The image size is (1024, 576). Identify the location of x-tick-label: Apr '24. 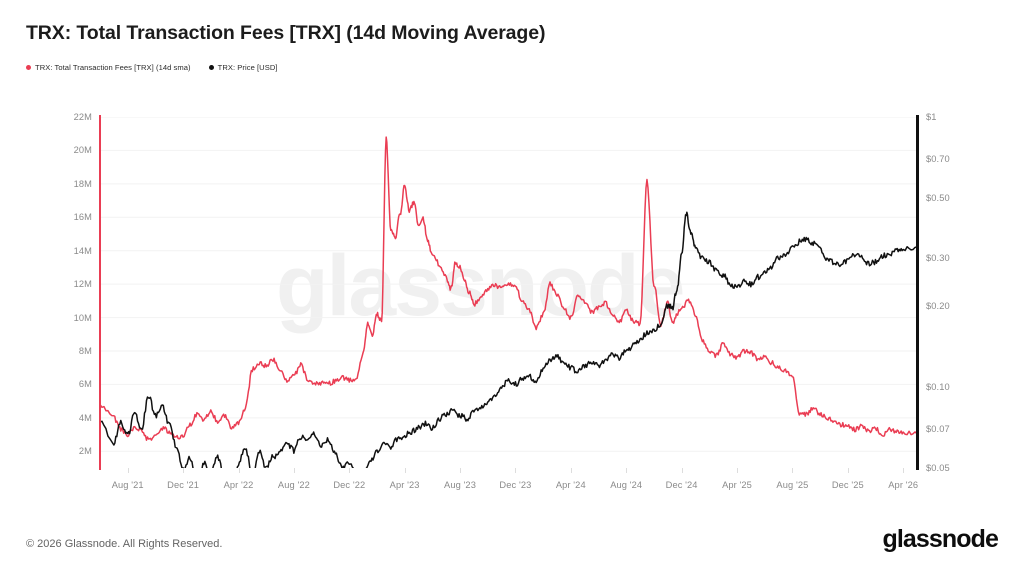
(570, 485).